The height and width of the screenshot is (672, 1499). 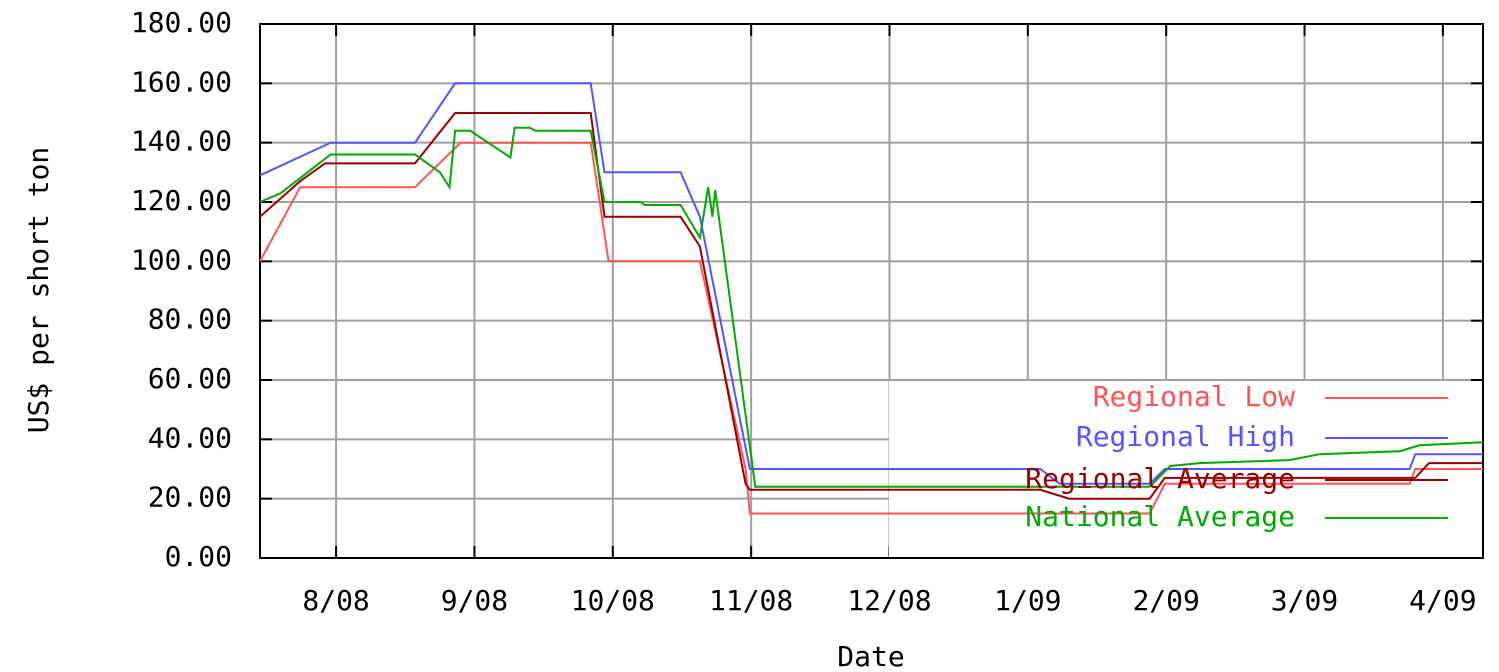 What do you see at coordinates (181, 22) in the screenshot?
I see `y-tick-label: 180.00` at bounding box center [181, 22].